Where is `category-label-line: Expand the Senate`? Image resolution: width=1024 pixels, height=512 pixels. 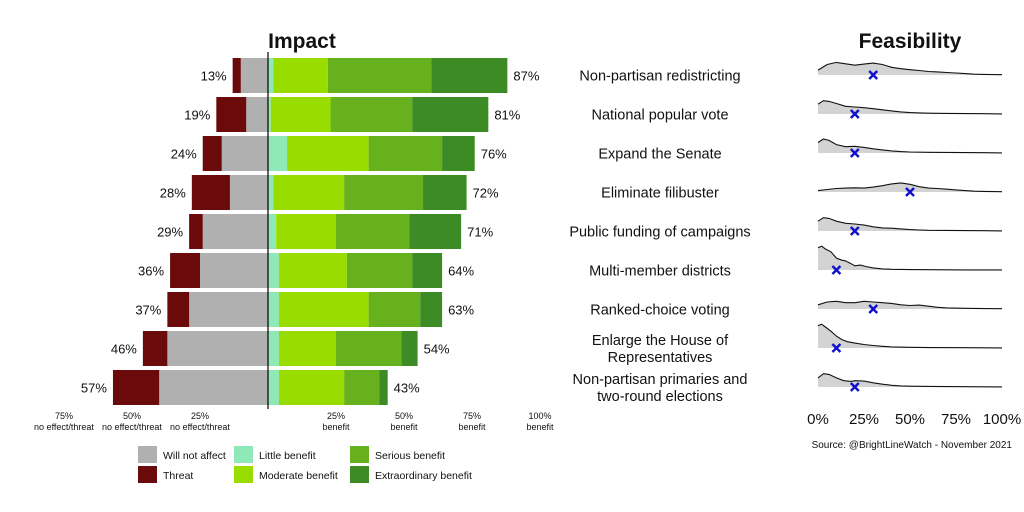 category-label-line: Expand the Senate is located at coordinates (659, 155).